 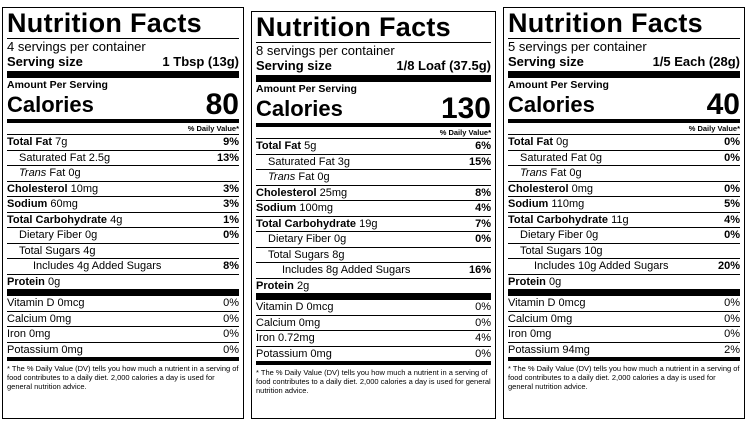 I want to click on nutrient-amount: 2.5g, so click(x=99, y=157).